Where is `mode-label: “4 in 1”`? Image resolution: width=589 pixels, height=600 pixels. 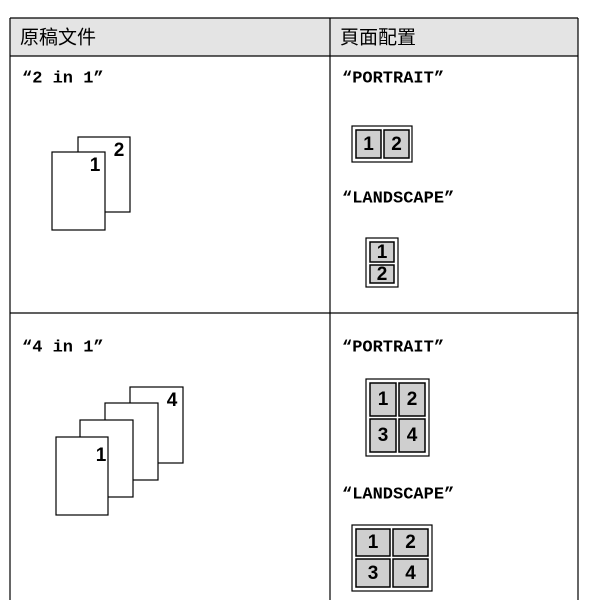
mode-label: “4 in 1” is located at coordinates (63, 347).